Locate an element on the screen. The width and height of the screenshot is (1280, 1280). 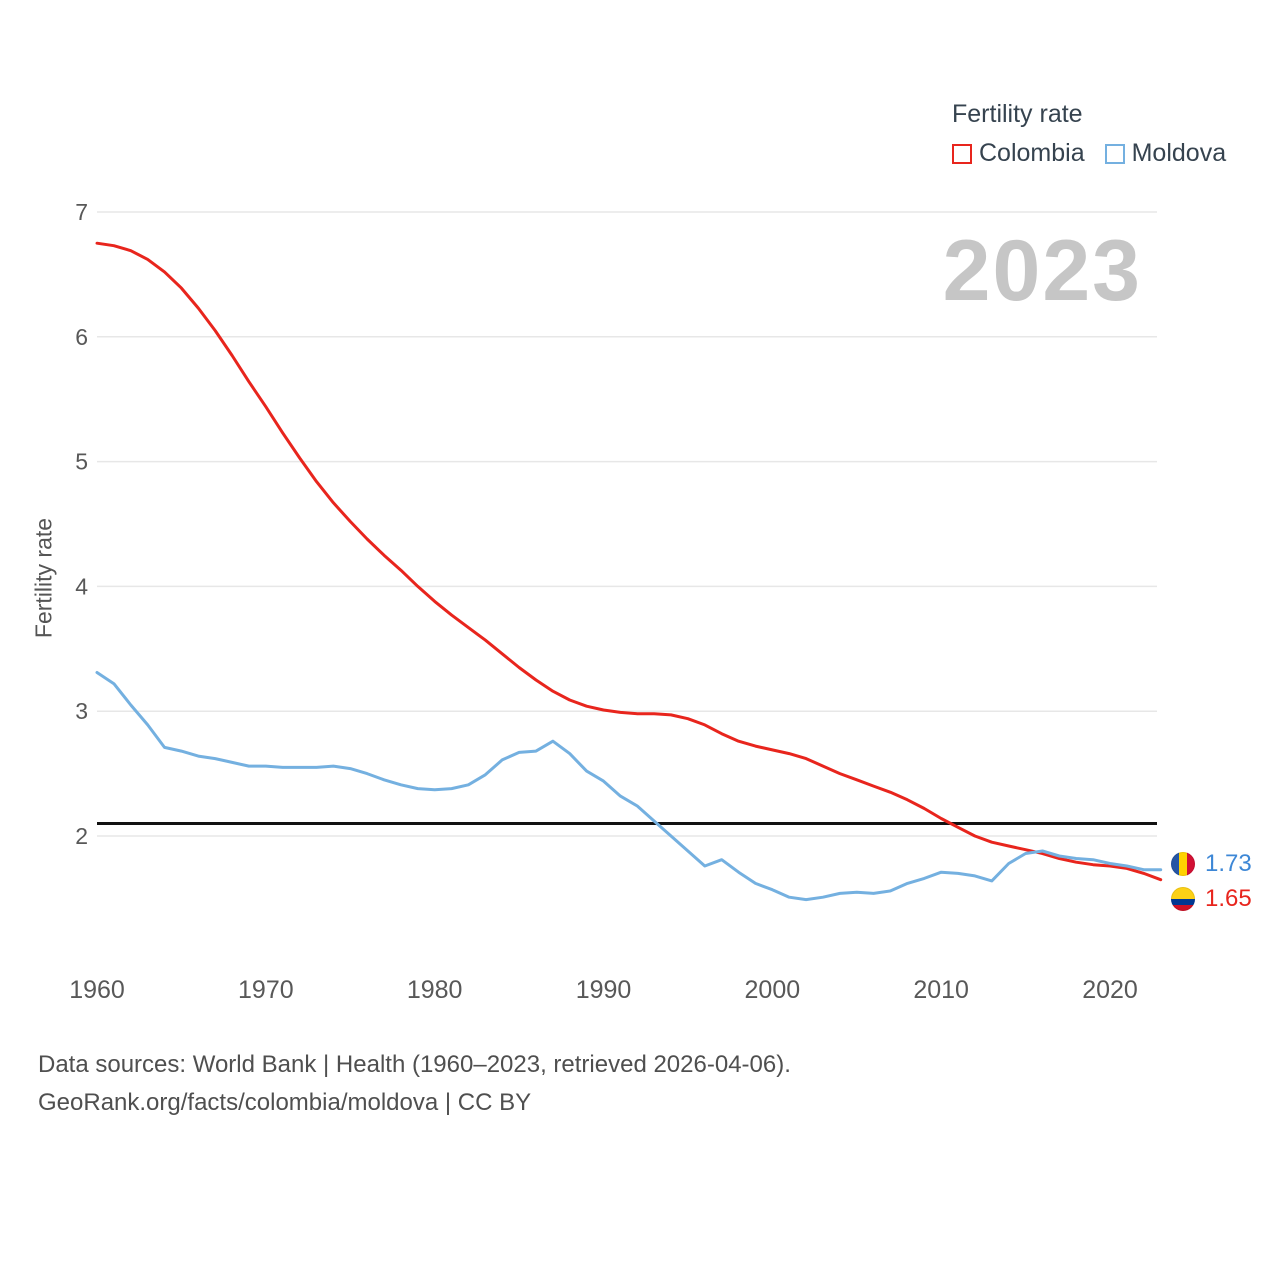
legend-entries: Colombia Moldova is located at coordinates (1089, 153).